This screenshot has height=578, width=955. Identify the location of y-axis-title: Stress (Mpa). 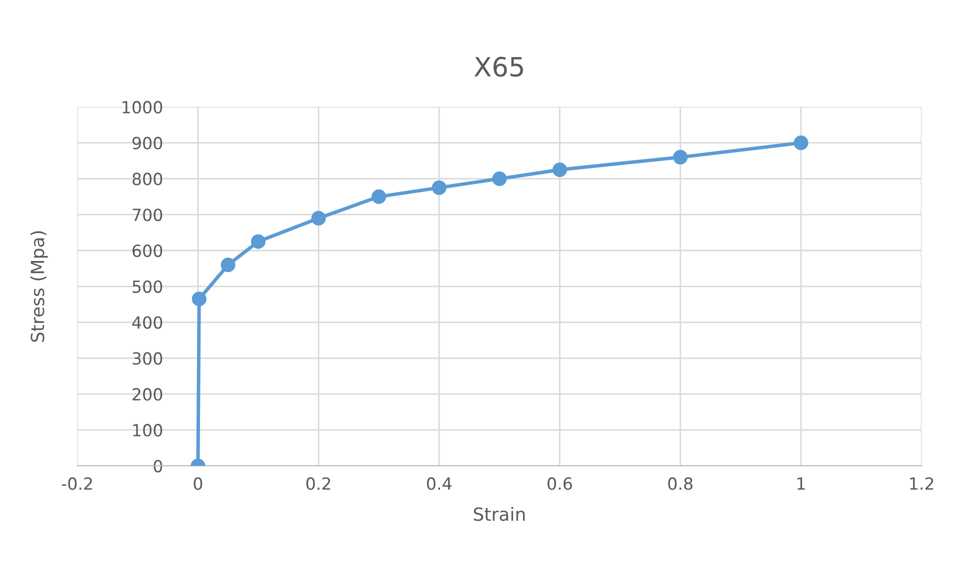
(39, 286).